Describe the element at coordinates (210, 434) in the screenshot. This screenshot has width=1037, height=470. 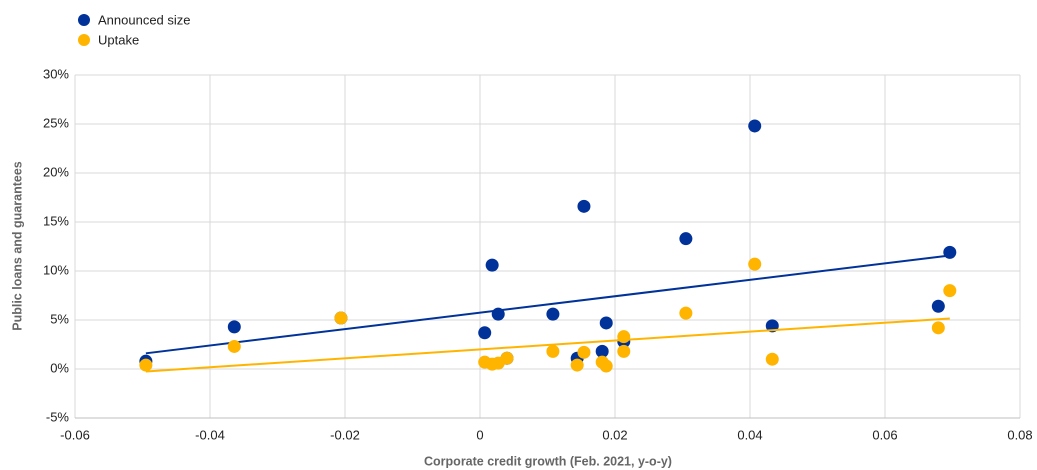
I see `x-tick-label: -0.04` at that location.